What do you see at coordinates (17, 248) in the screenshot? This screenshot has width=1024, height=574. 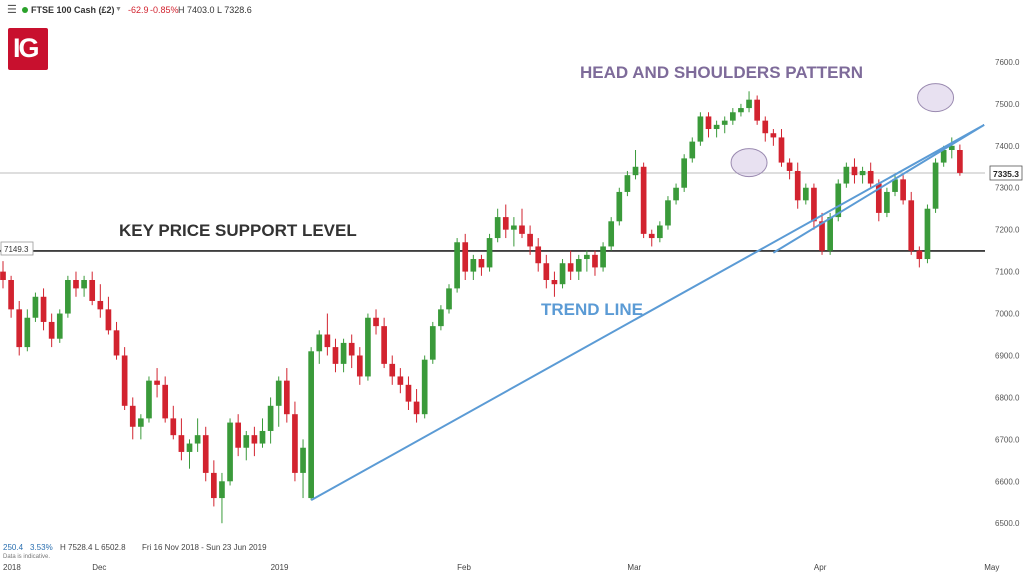 I see `support-level-label: 7149.3` at bounding box center [17, 248].